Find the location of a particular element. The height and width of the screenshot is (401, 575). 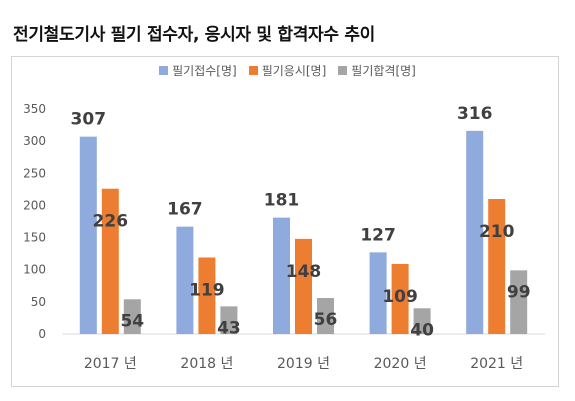

data-label-applicants: 127 is located at coordinates (378, 235).